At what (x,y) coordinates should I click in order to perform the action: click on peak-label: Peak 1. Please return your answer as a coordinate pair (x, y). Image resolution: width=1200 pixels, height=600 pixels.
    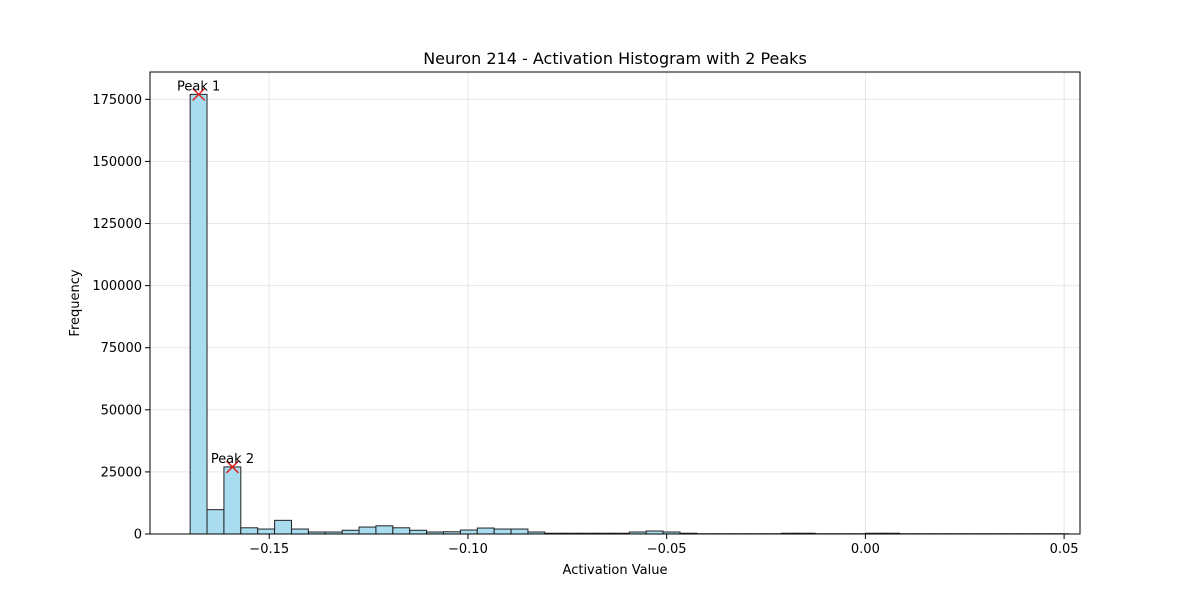
    Looking at the image, I should click on (198, 86).